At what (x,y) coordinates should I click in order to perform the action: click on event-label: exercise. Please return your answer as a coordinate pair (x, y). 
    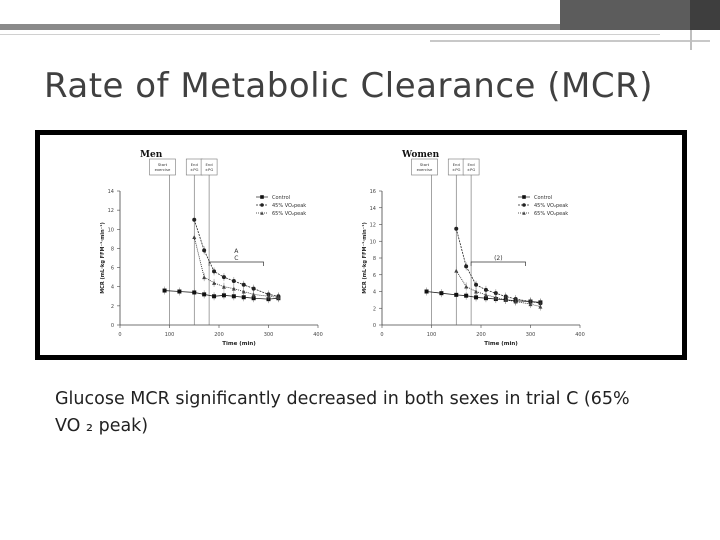
    Looking at the image, I should click on (425, 169).